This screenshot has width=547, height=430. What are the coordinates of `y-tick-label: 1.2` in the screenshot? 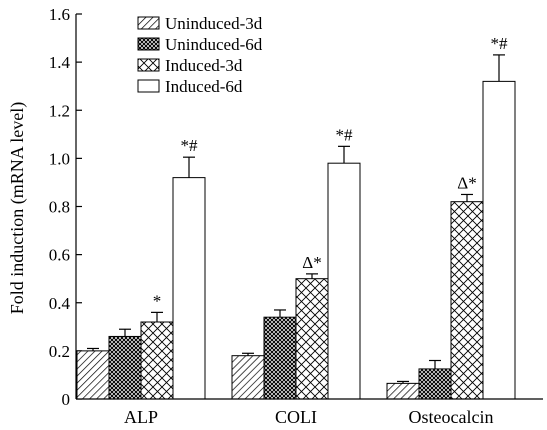 It's located at (59, 110).